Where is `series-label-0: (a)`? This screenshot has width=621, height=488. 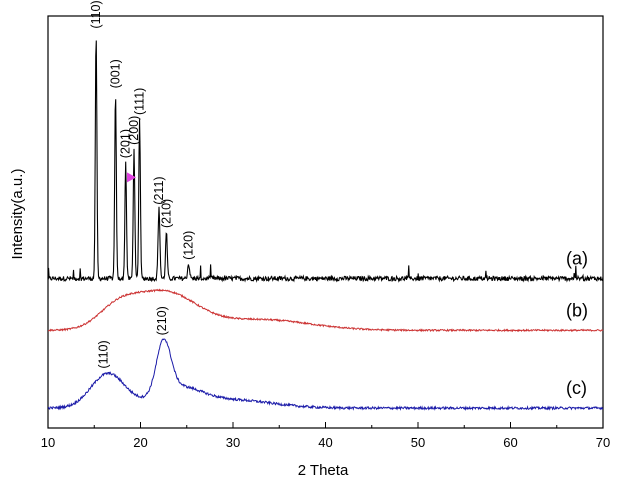 series-label-0: (a) is located at coordinates (577, 258).